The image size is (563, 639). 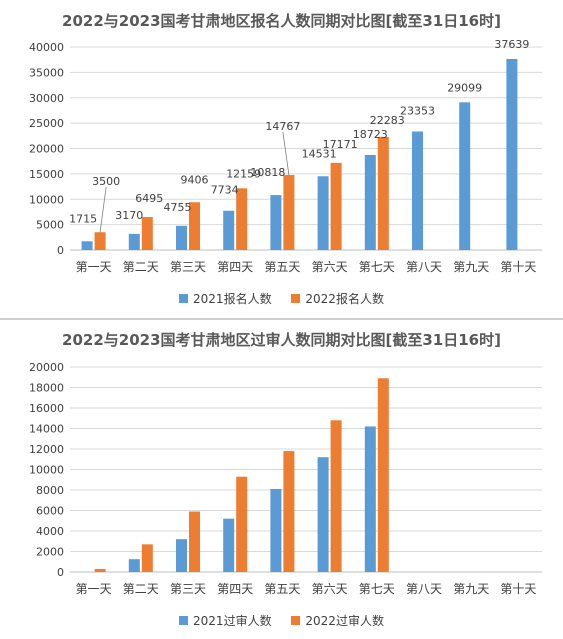 I want to click on y-tick-label: 15000, so click(x=46, y=174).